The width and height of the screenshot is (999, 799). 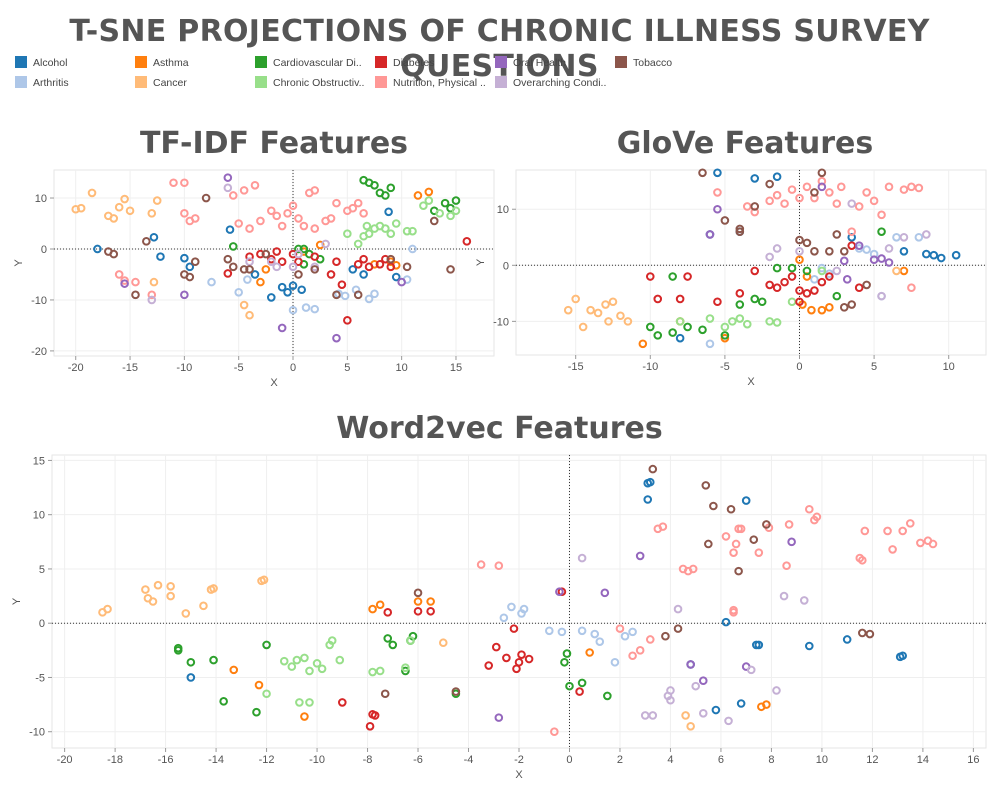 I want to click on x-tick-label: -14, so click(x=216, y=760).